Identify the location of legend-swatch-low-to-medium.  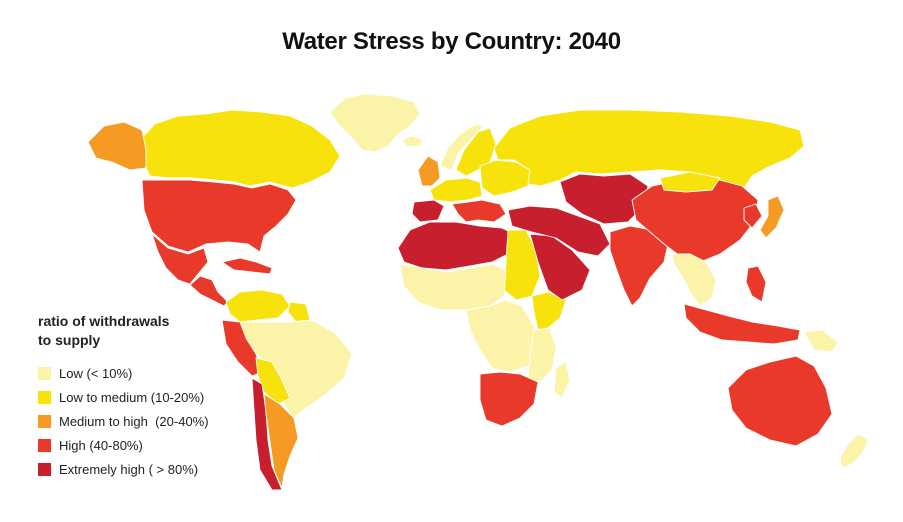
(44, 397).